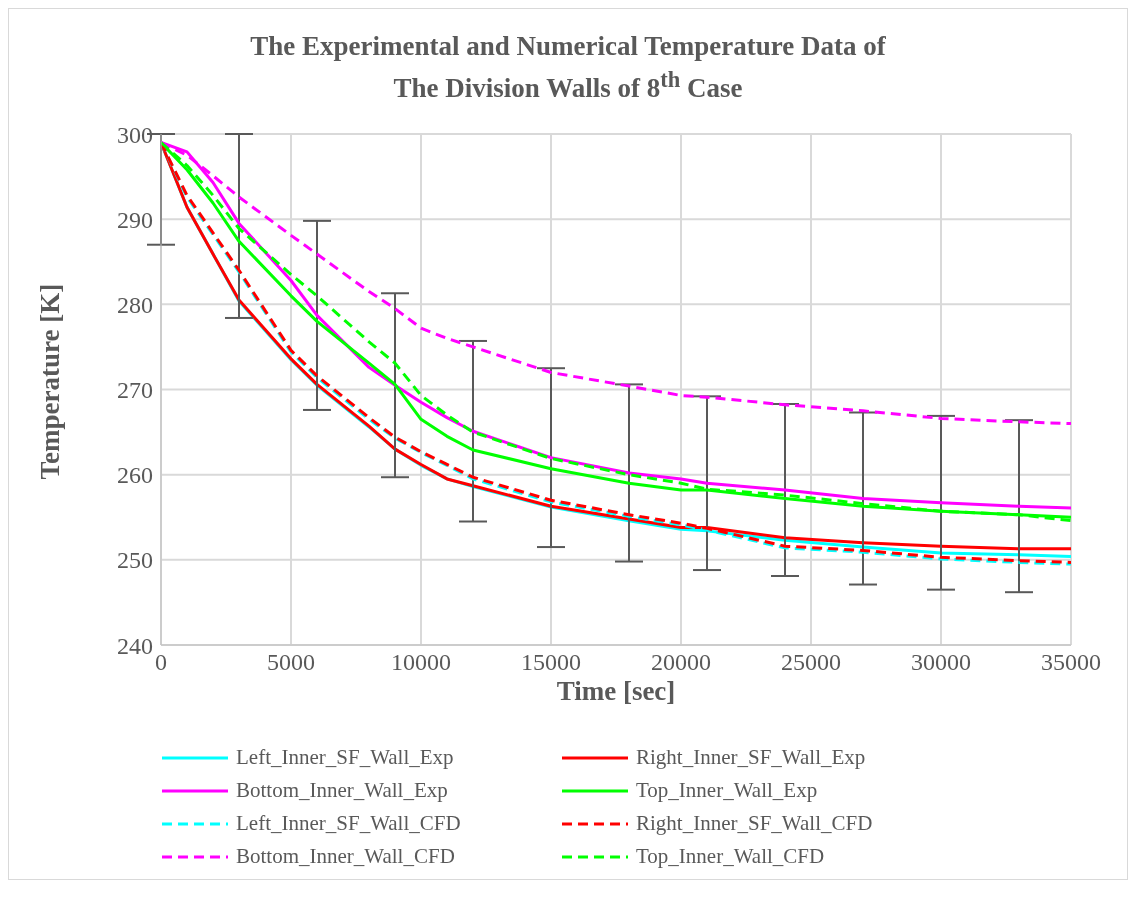 This screenshot has width=1138, height=903. What do you see at coordinates (727, 790) in the screenshot?
I see `legend-label: Top_Inner_Wall_Exp` at bounding box center [727, 790].